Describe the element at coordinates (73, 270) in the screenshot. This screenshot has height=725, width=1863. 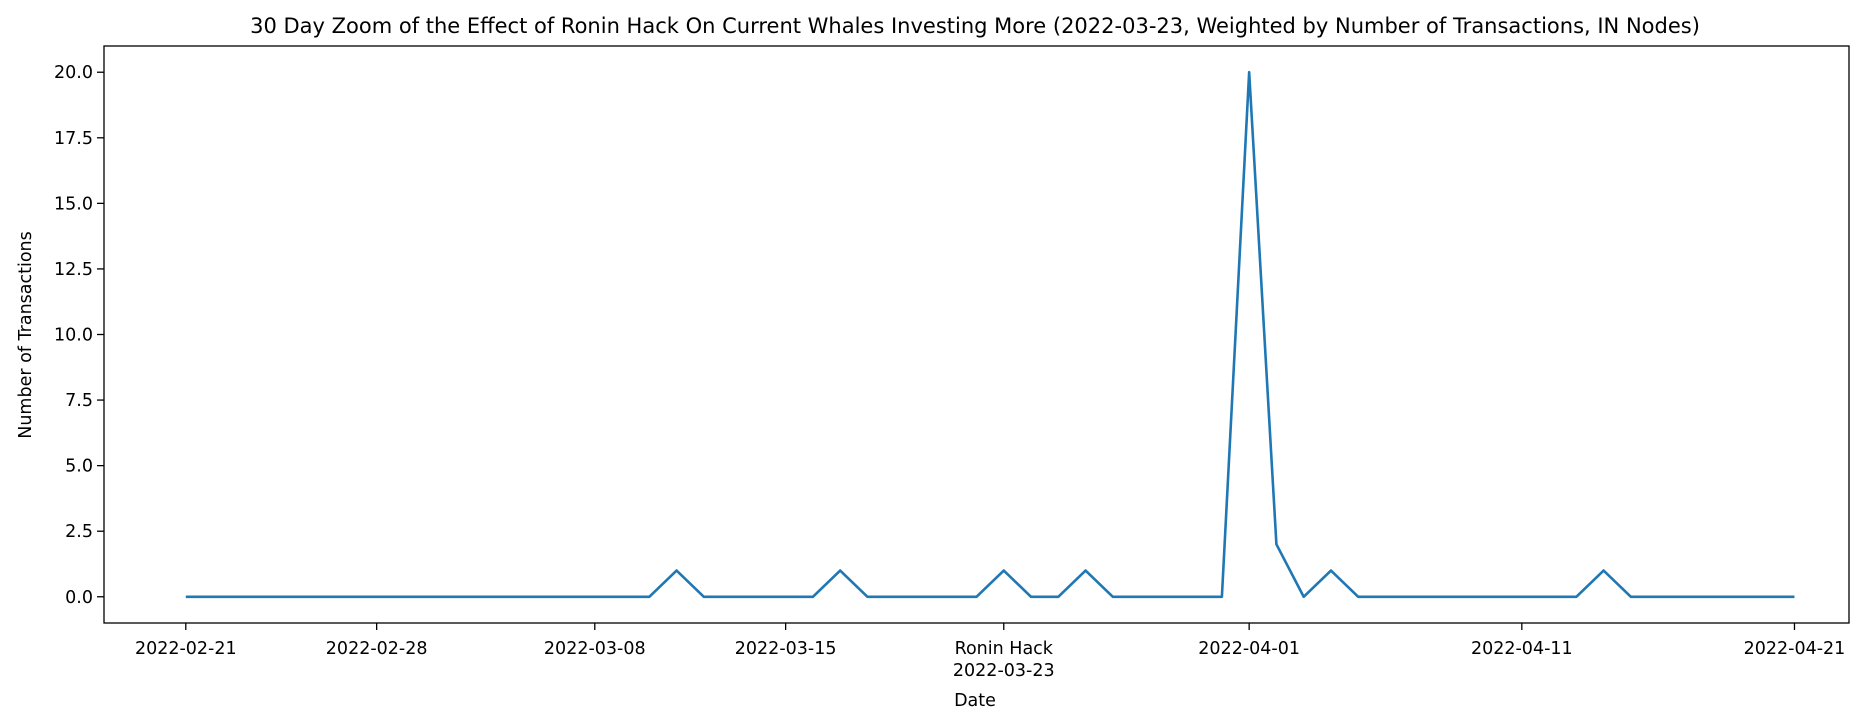
I see `y-tick-label: 12.5` at that location.